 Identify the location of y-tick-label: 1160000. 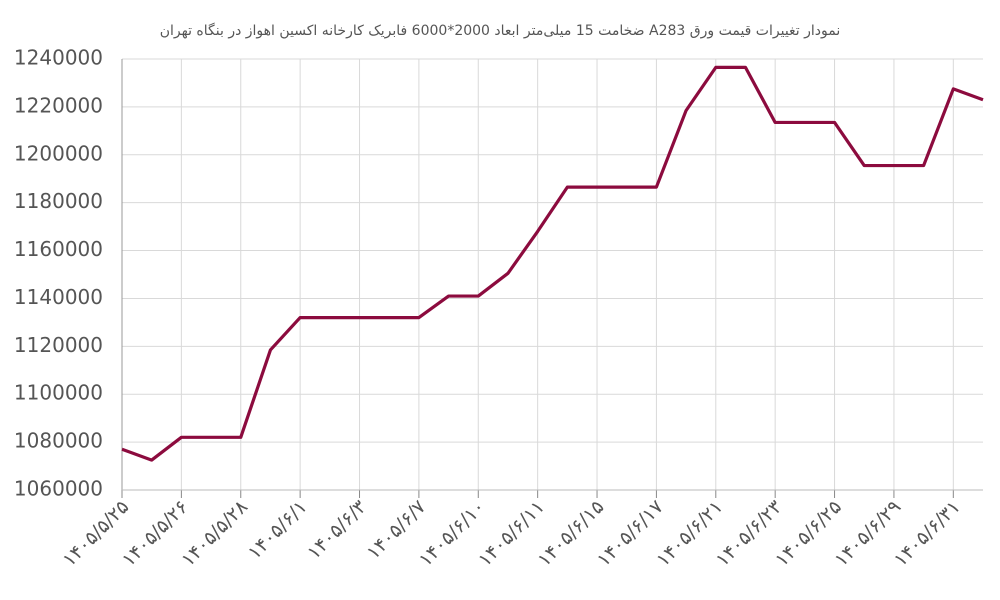
(58, 249).